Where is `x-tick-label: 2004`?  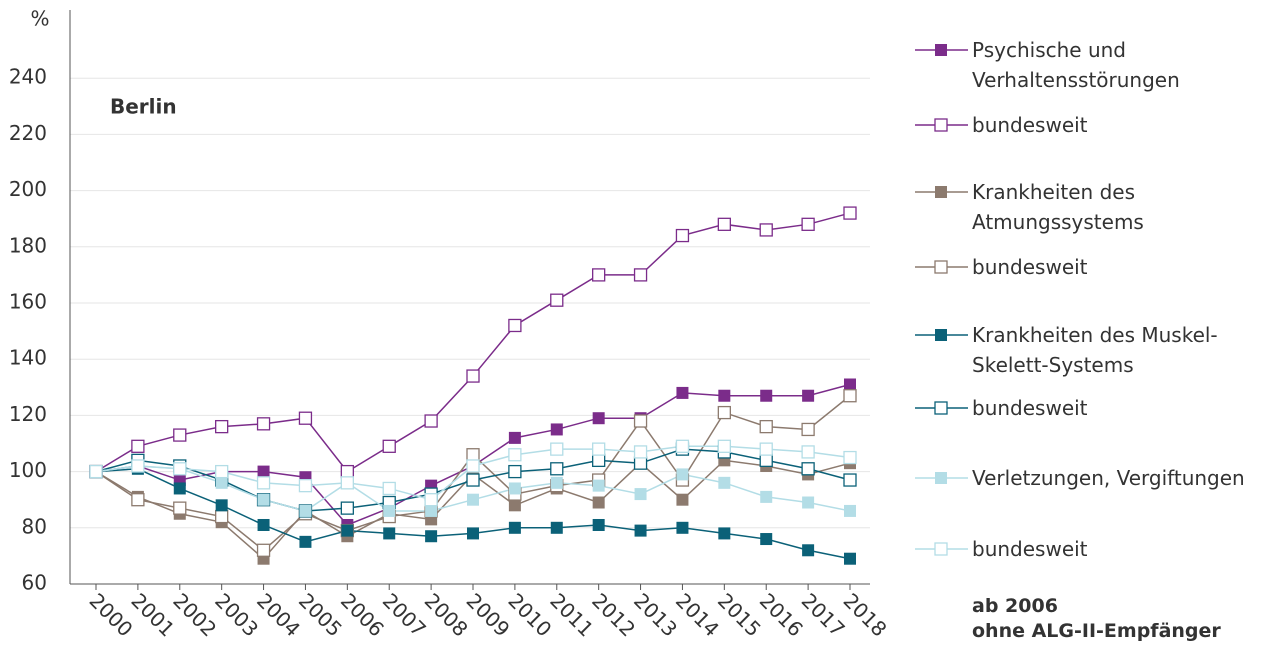
x-tick-label: 2004 is located at coordinates (278, 614).